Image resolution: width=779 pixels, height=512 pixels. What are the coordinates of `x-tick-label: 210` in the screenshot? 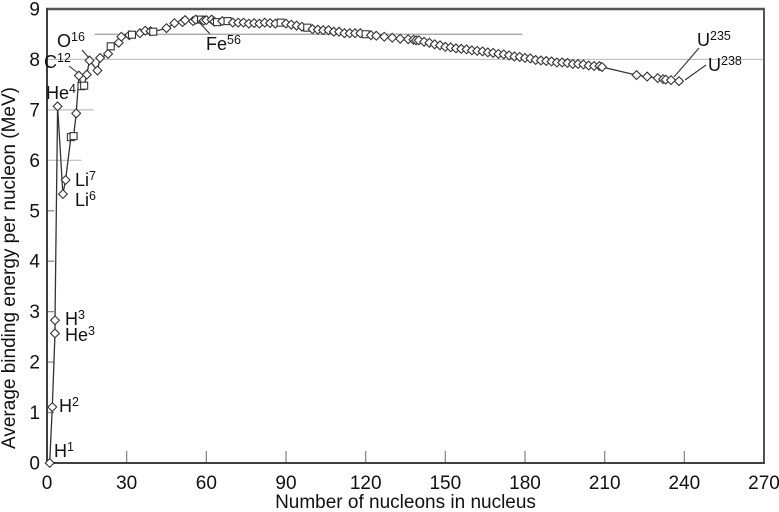 It's located at (605, 483).